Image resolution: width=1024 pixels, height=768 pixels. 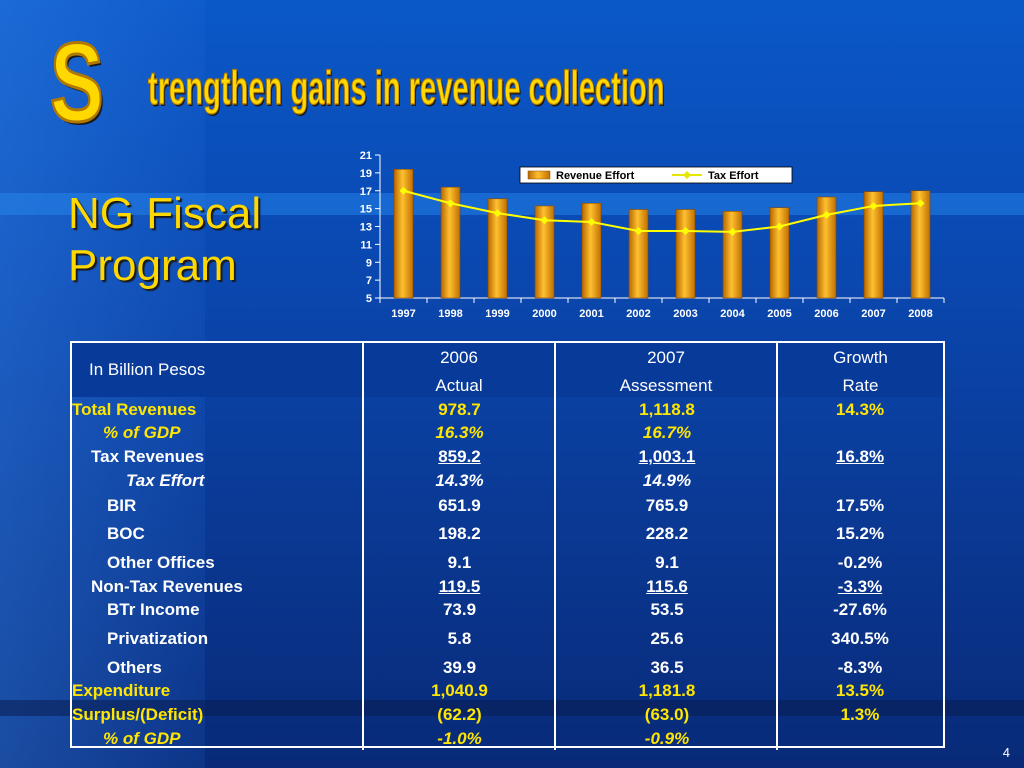 What do you see at coordinates (152, 265) in the screenshot?
I see `heading-line-2: Program` at bounding box center [152, 265].